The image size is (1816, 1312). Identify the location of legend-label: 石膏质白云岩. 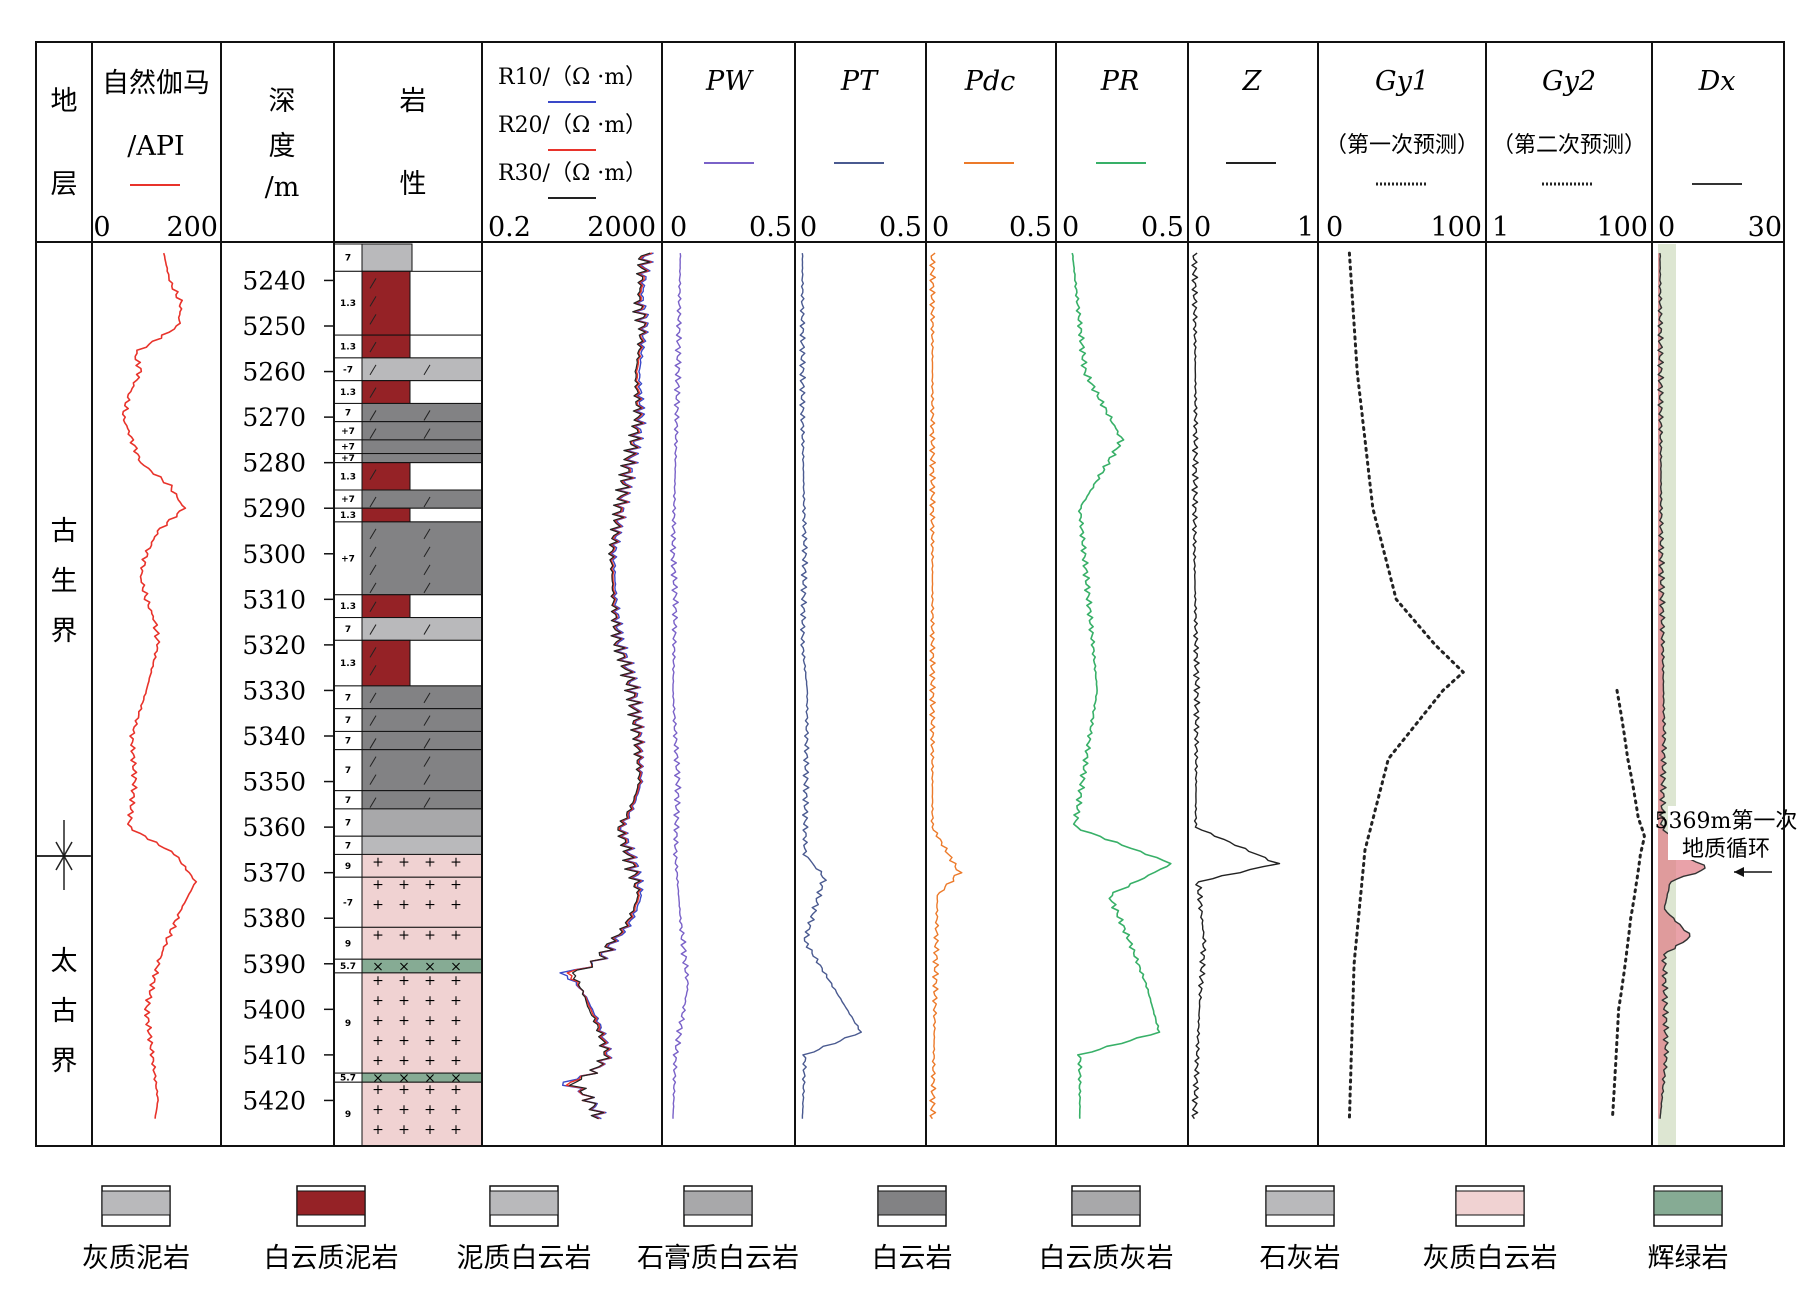
(718, 1258).